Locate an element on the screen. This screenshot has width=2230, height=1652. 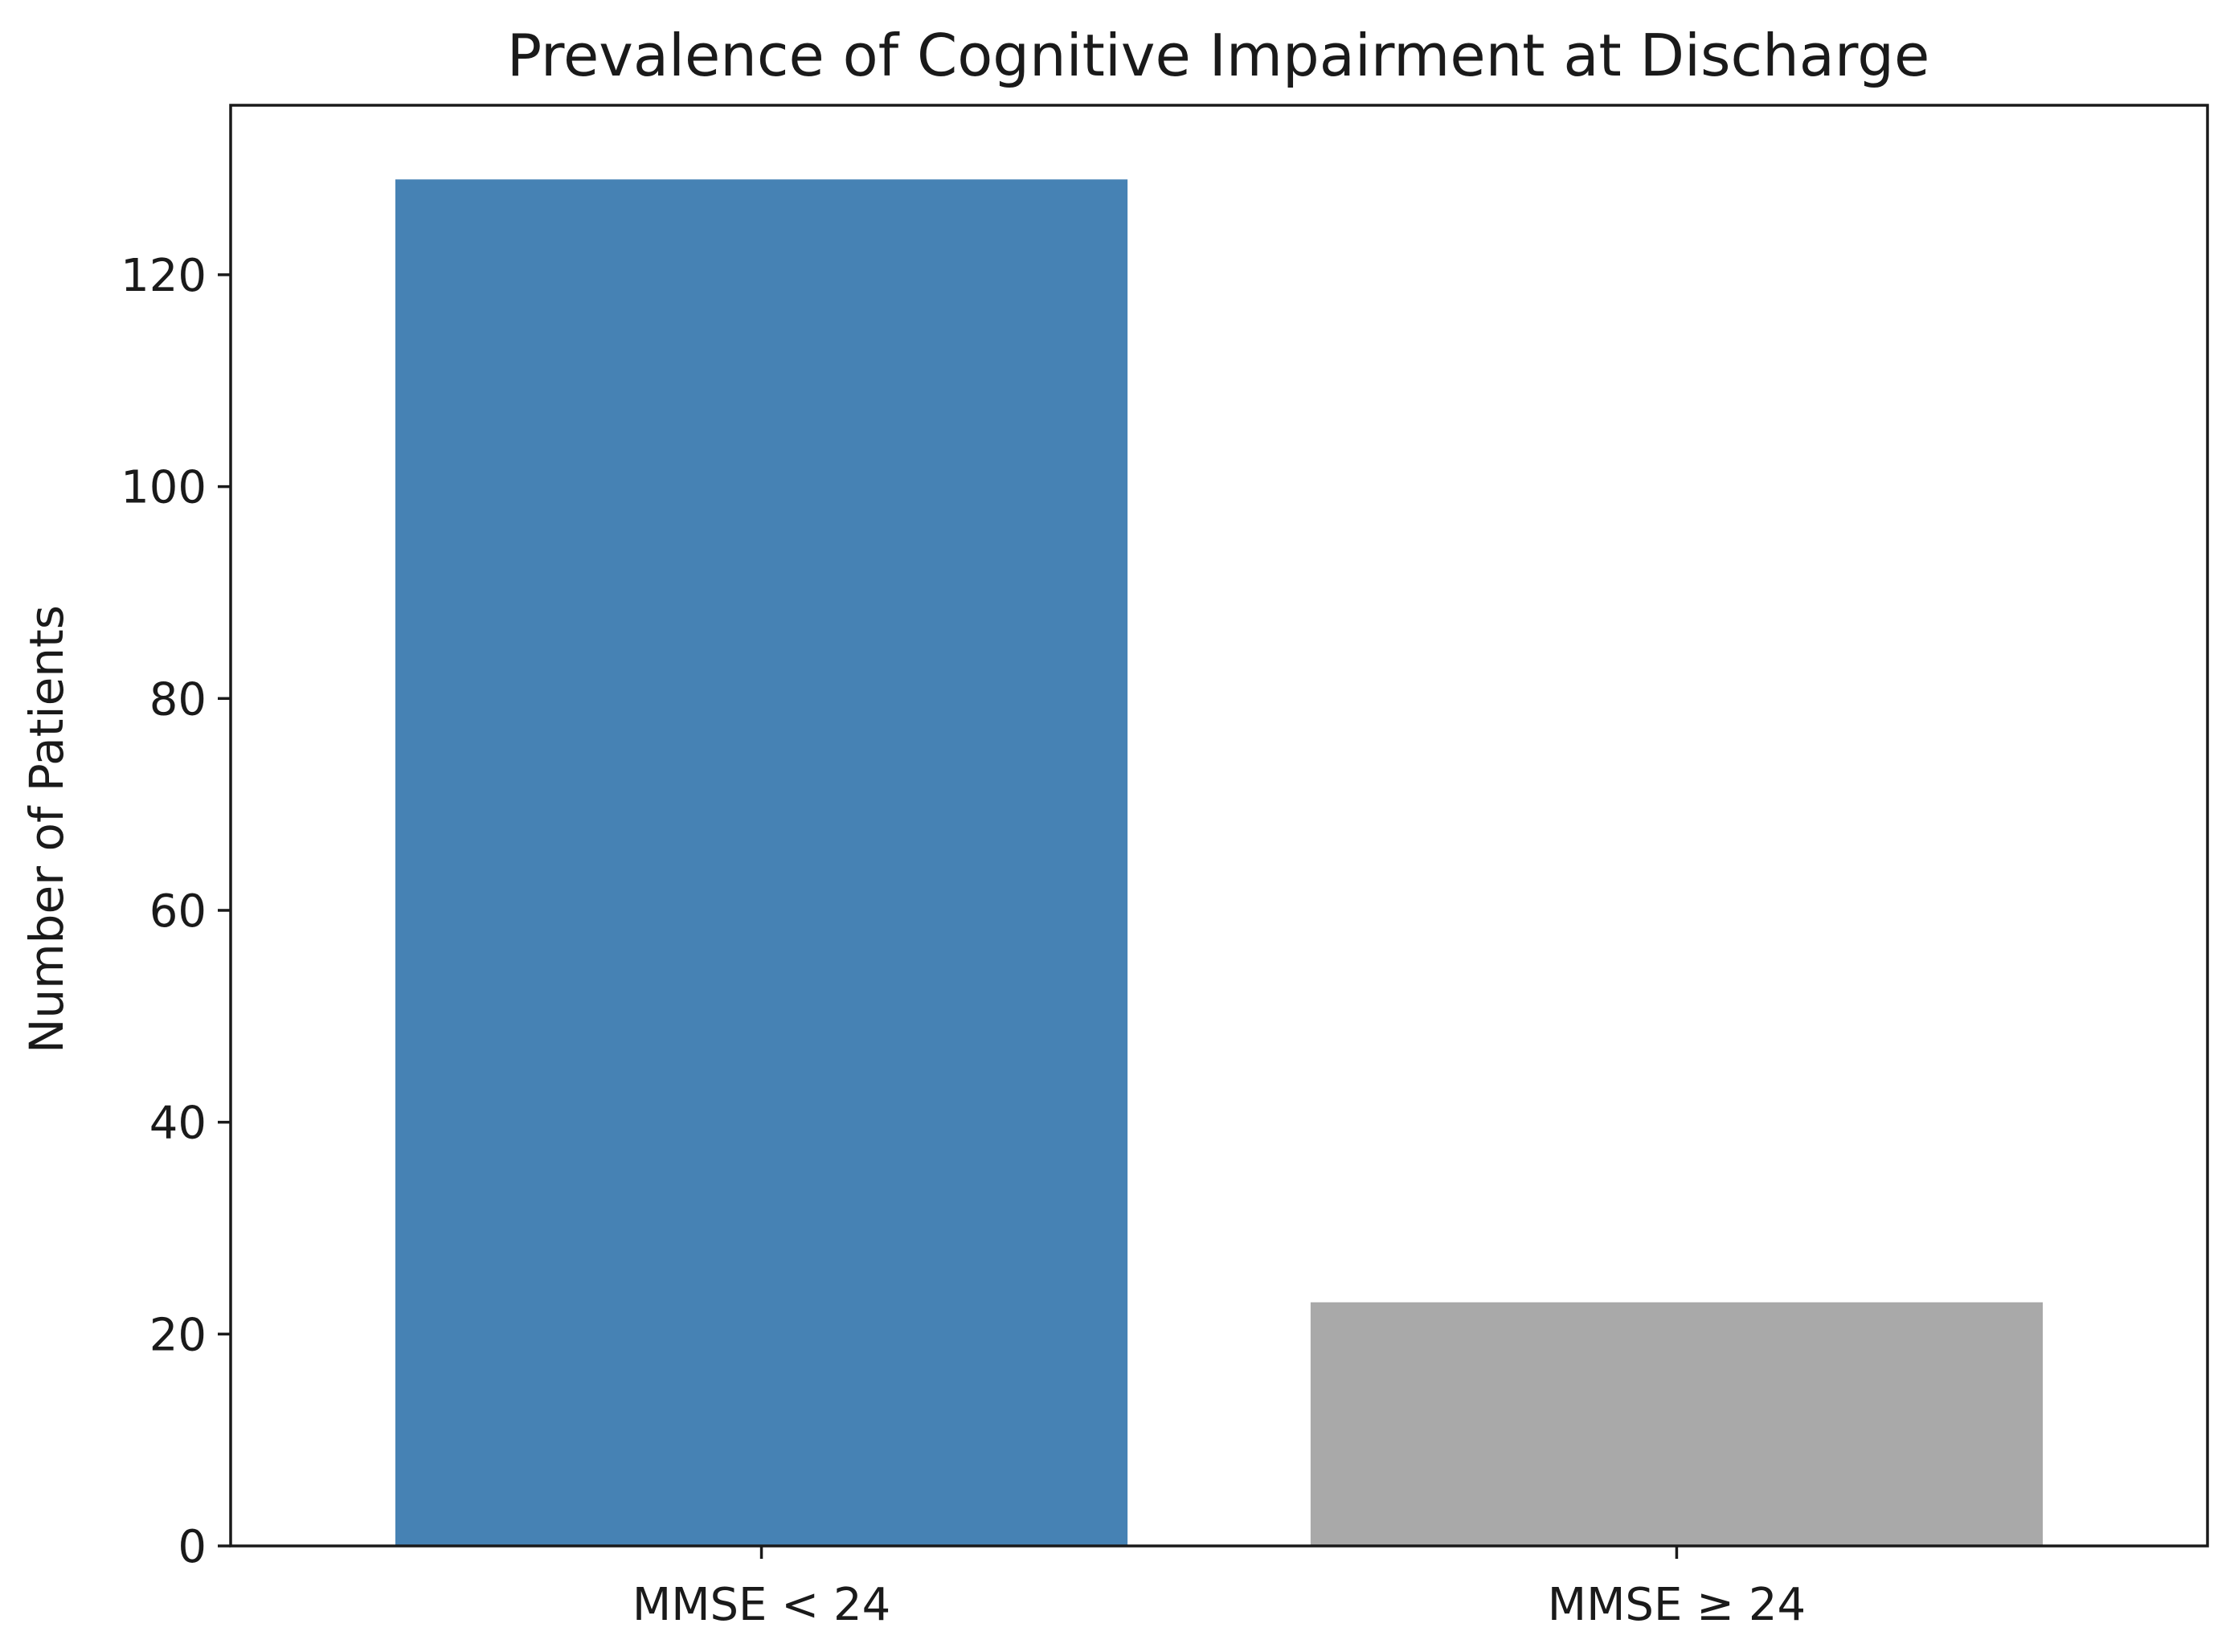
y-tick-label: 40 is located at coordinates (178, 1124).